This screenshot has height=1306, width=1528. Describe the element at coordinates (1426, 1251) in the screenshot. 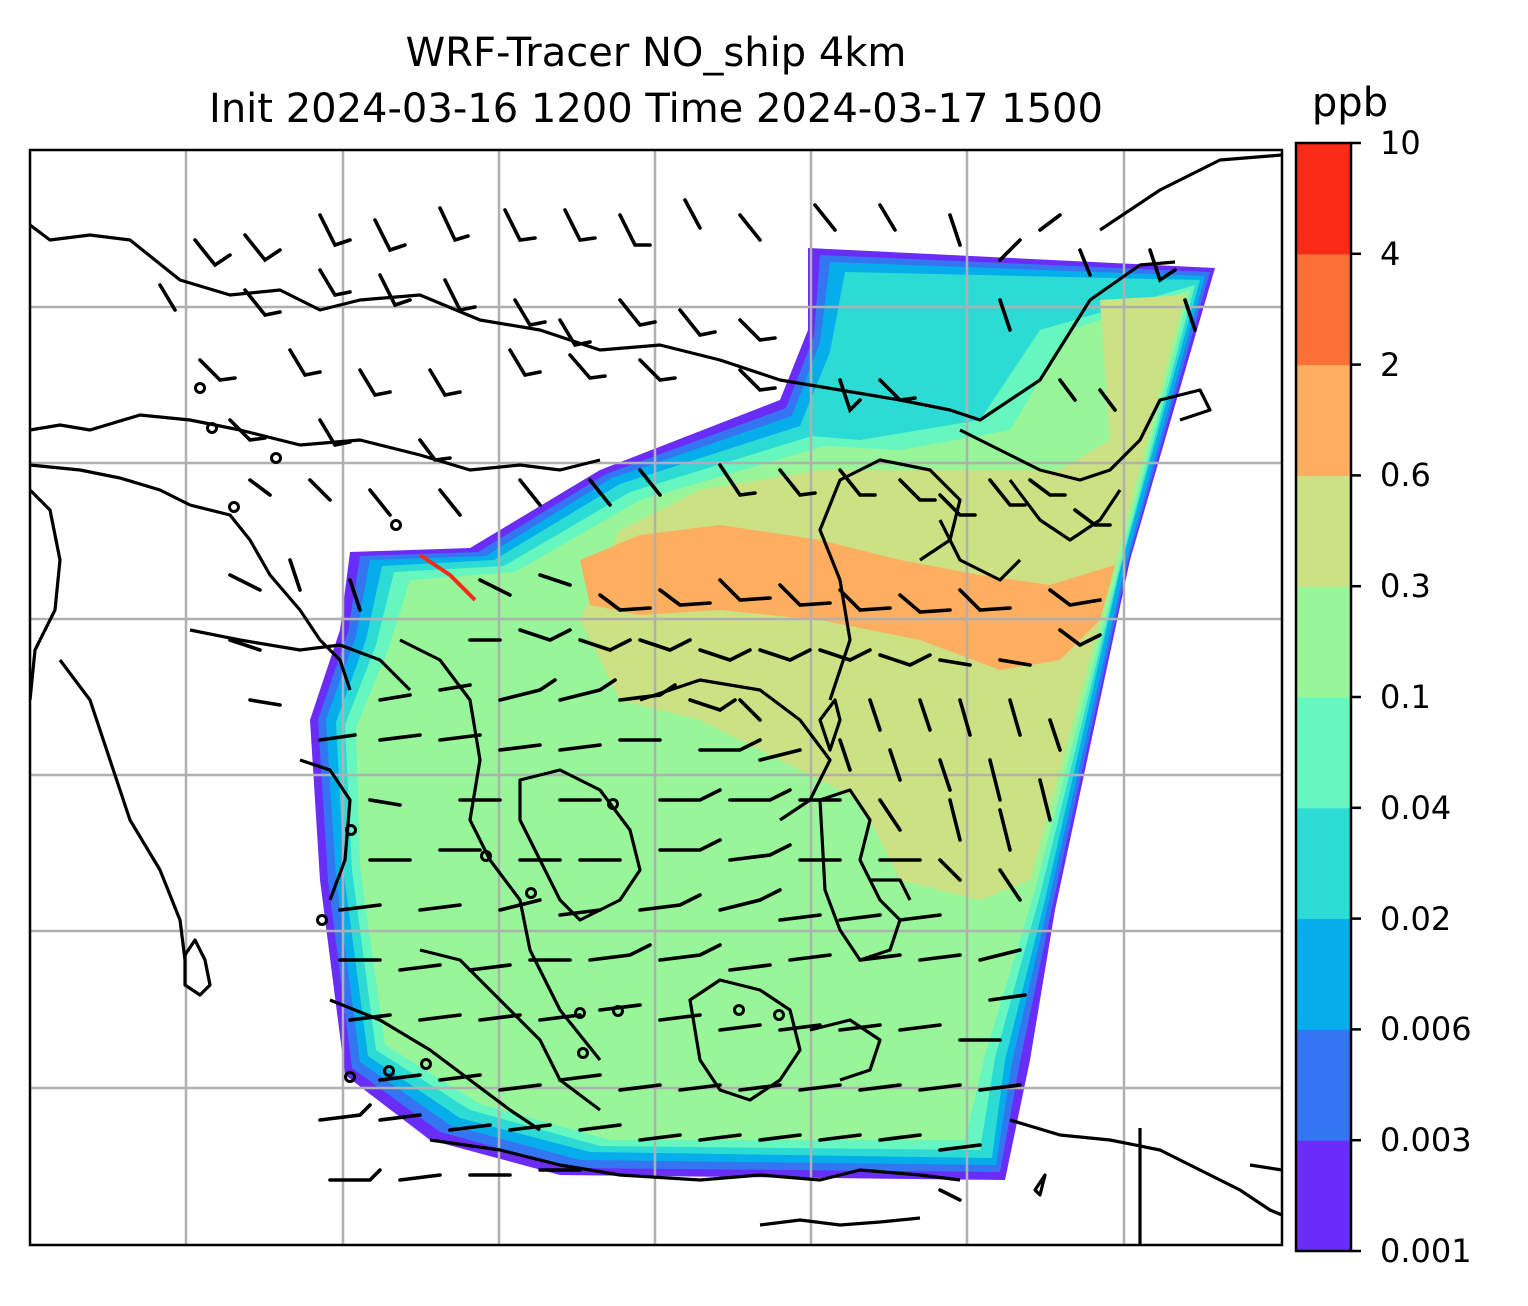

I see `colorbar-tick-label: 0.001` at that location.